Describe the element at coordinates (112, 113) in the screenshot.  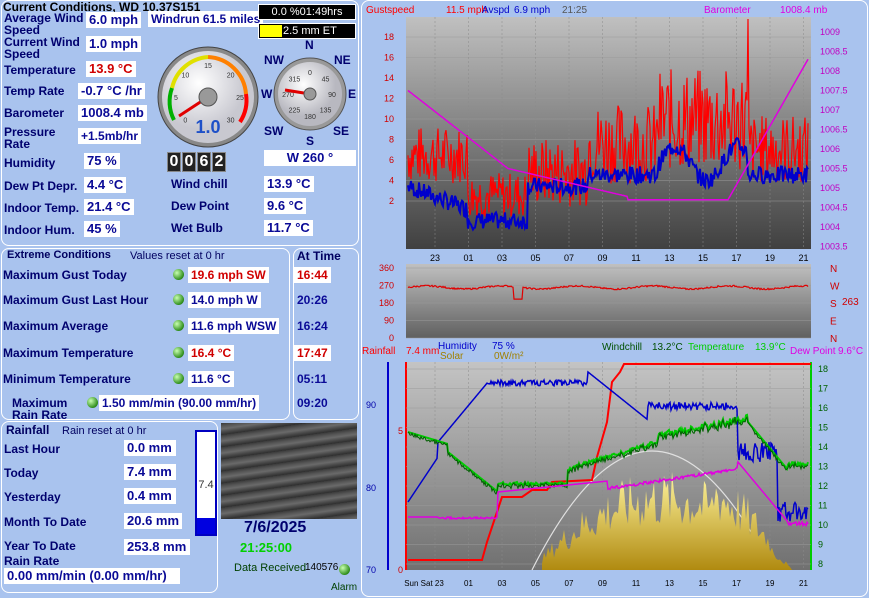
I see `barometer-value: 1008.4 mb` at that location.